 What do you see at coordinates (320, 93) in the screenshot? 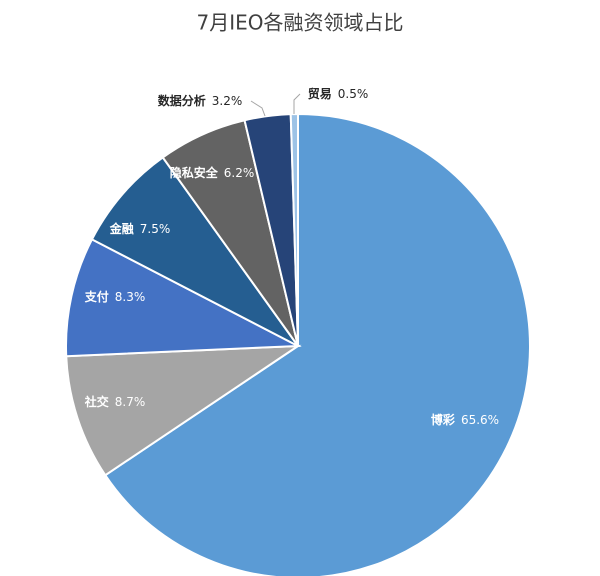
I see `label-category: 贸易` at bounding box center [320, 93].